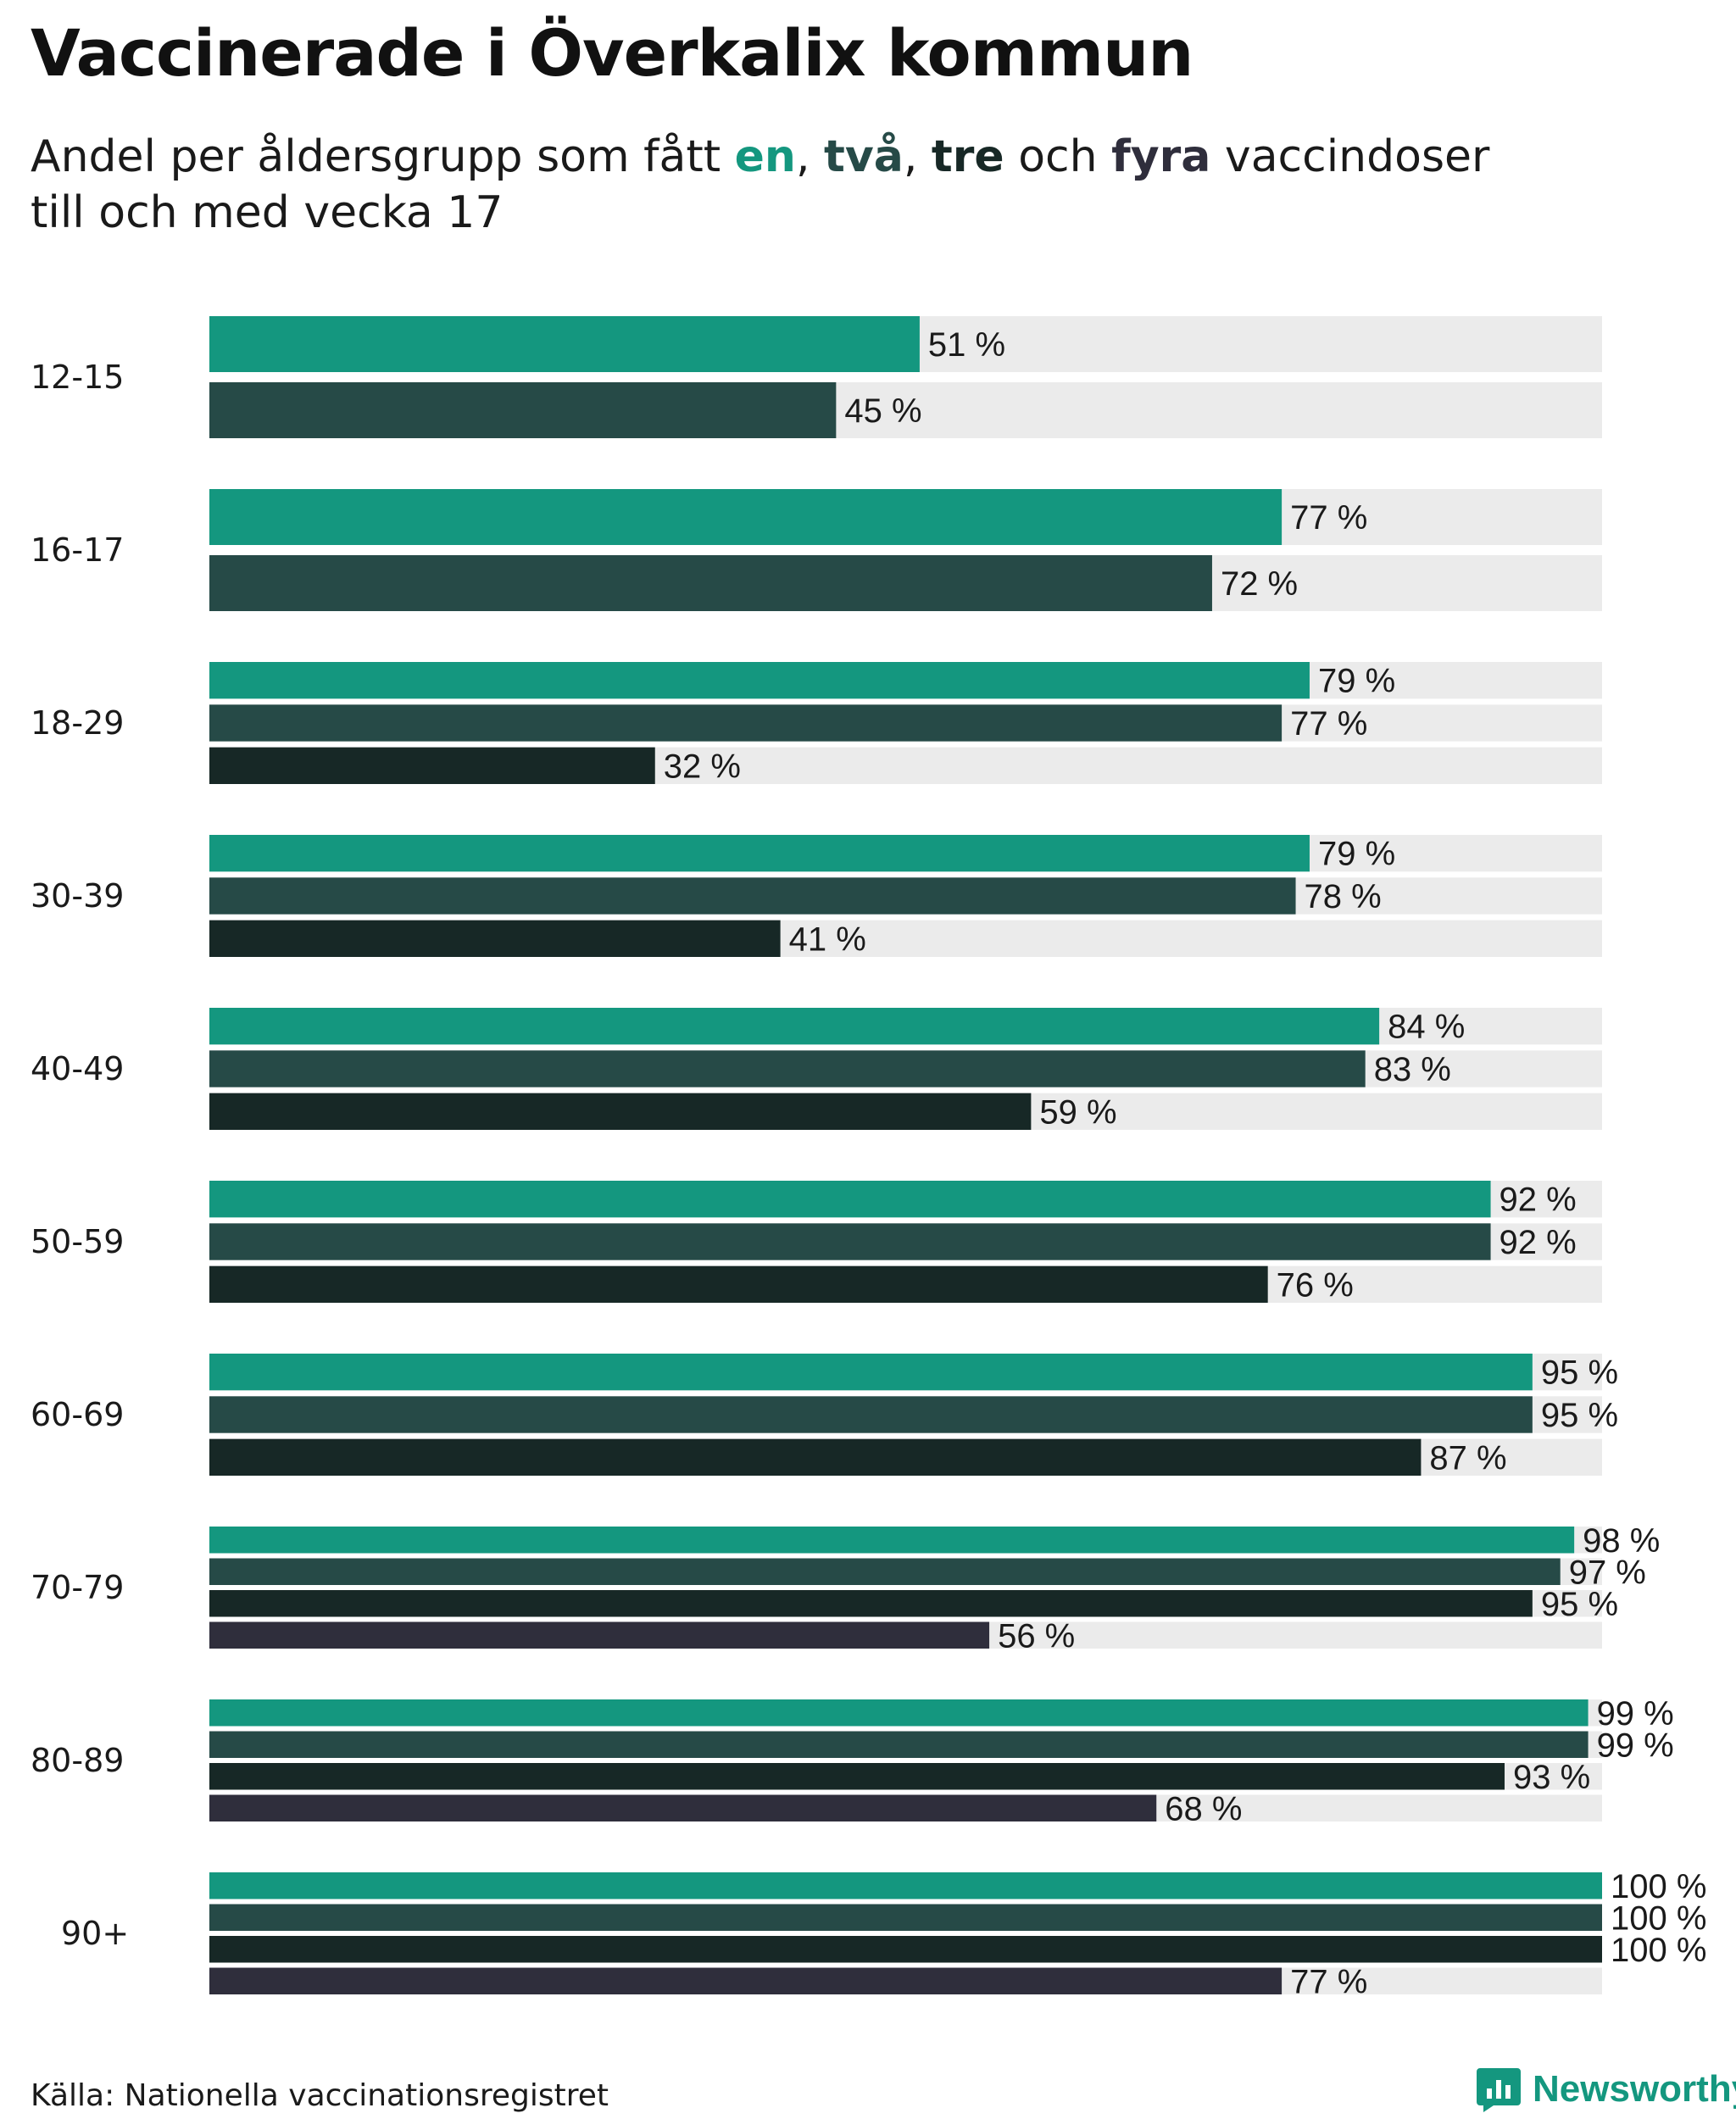  I want to click on subtitle-dose-two: två, so click(864, 157).